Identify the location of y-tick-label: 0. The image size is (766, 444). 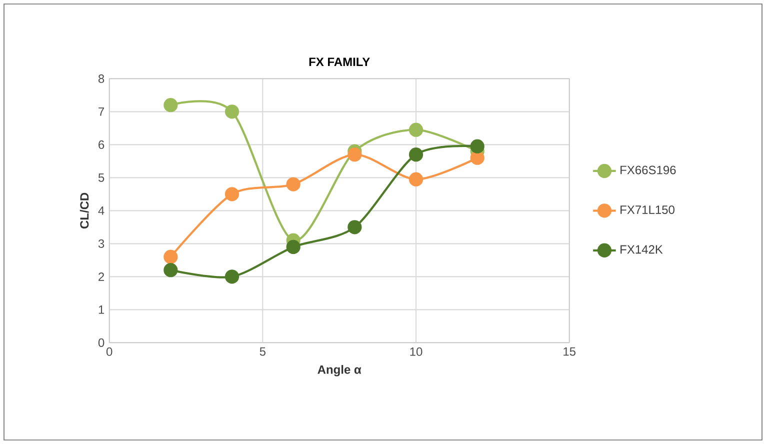
(101, 342).